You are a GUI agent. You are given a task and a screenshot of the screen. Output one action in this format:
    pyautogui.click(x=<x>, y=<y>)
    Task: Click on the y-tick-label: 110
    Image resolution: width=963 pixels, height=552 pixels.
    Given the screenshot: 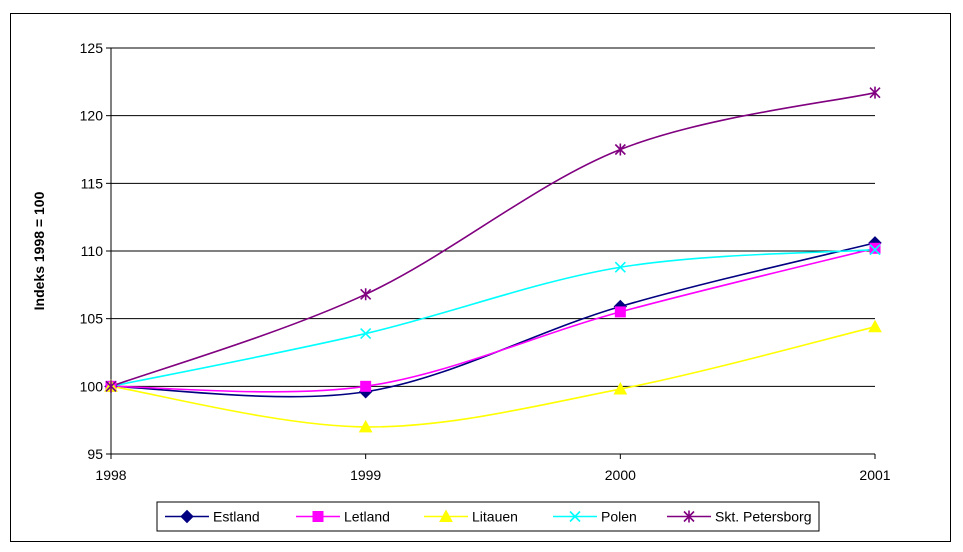 What is the action you would take?
    pyautogui.click(x=92, y=251)
    